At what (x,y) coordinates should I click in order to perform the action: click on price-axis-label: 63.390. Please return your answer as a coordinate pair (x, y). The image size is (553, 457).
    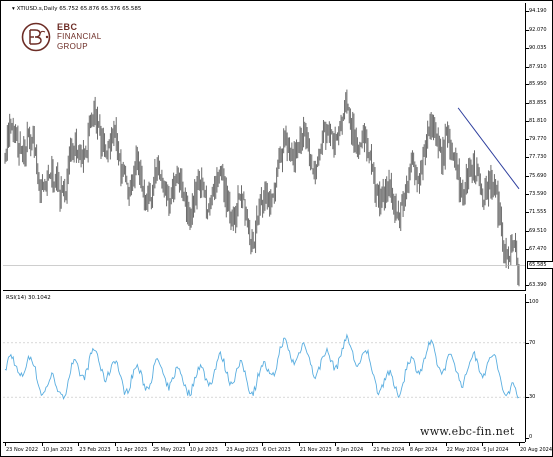
    Looking at the image, I should click on (538, 285).